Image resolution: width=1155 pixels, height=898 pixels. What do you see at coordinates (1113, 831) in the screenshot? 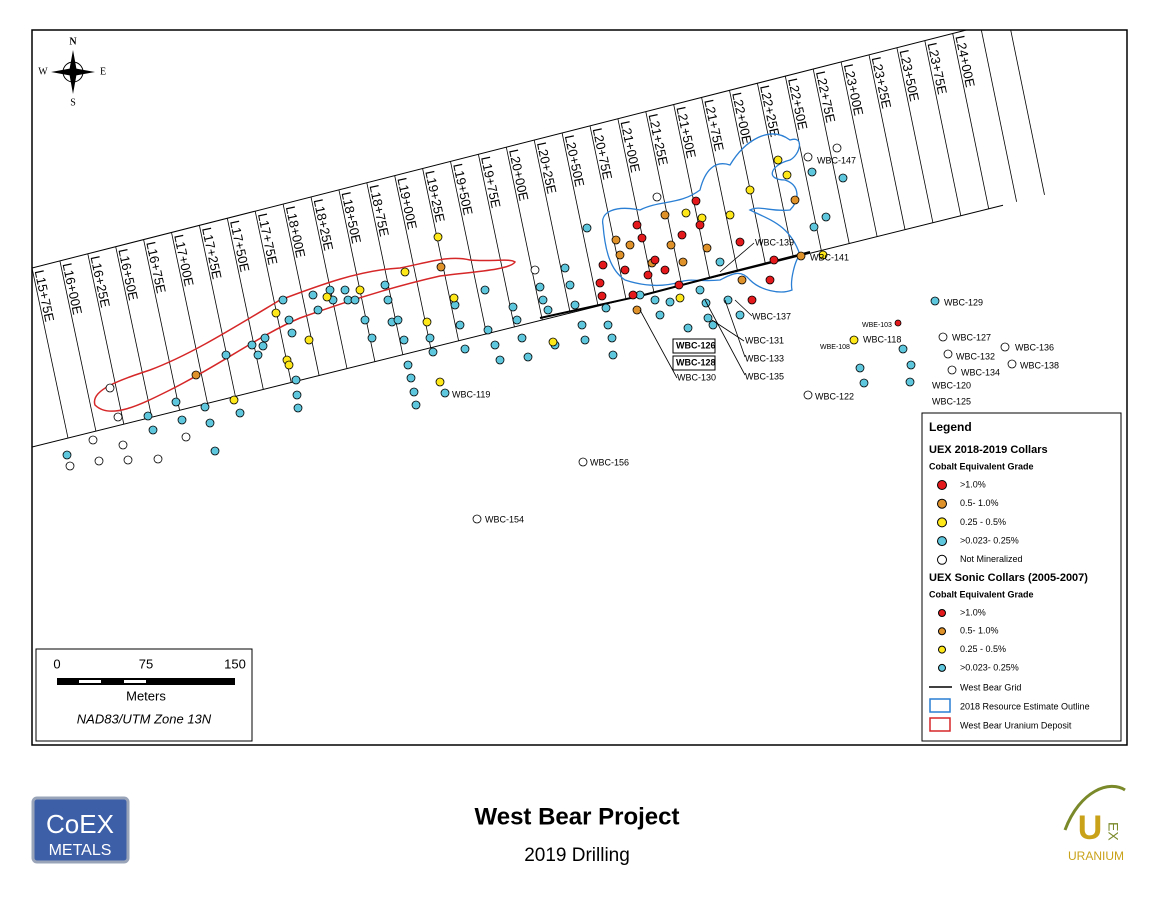
I see `uex-ex: EX` at bounding box center [1113, 831].